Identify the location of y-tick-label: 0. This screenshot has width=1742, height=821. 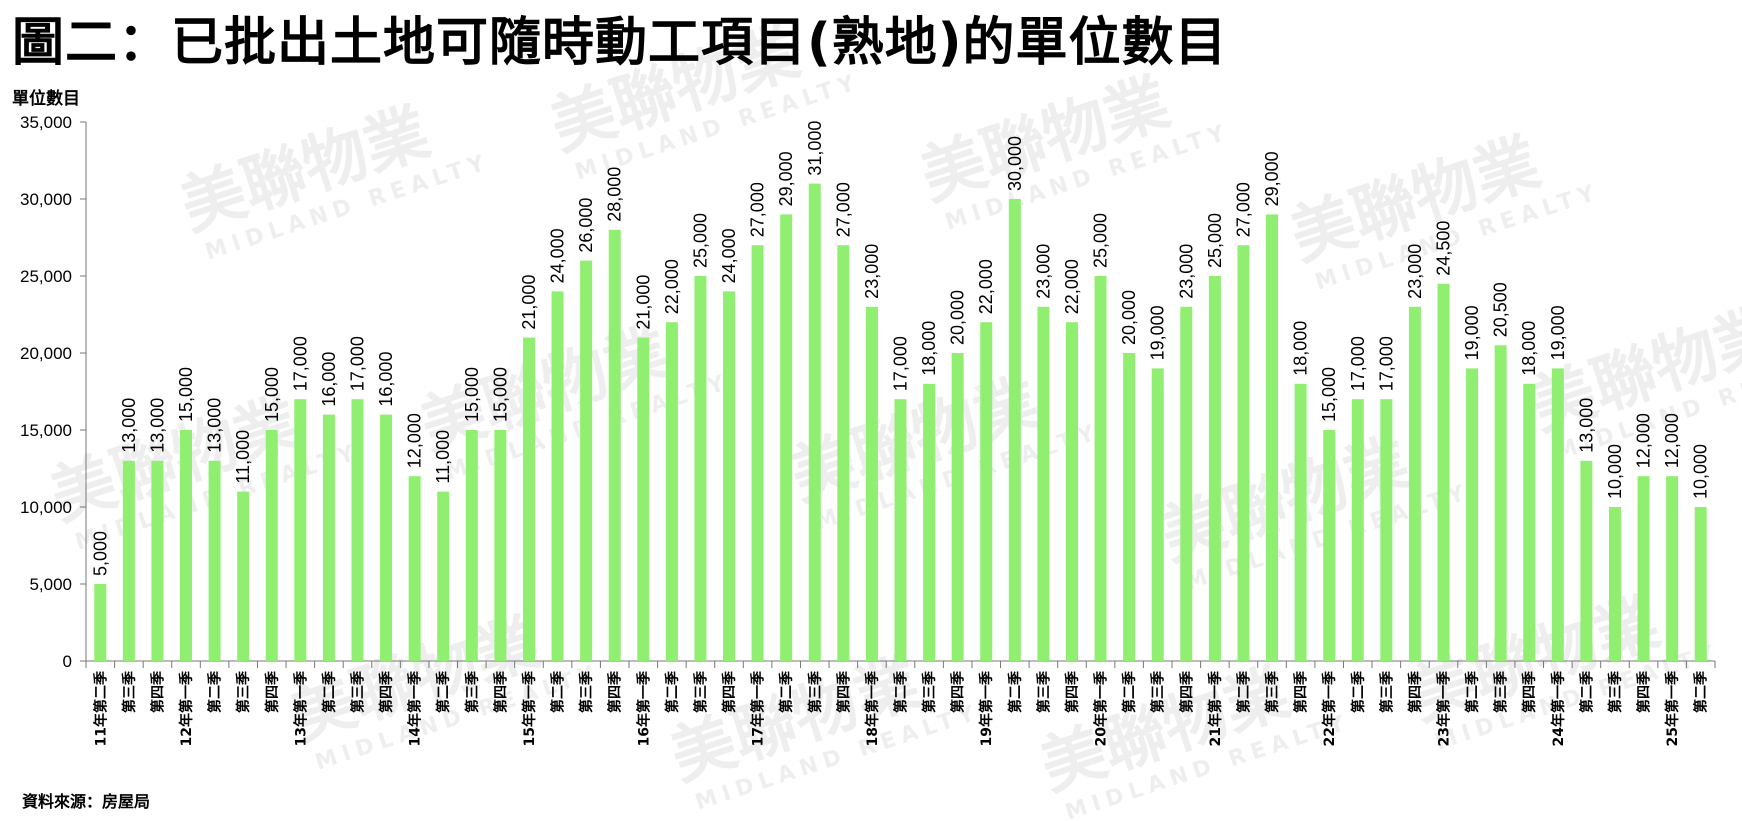
(67, 661).